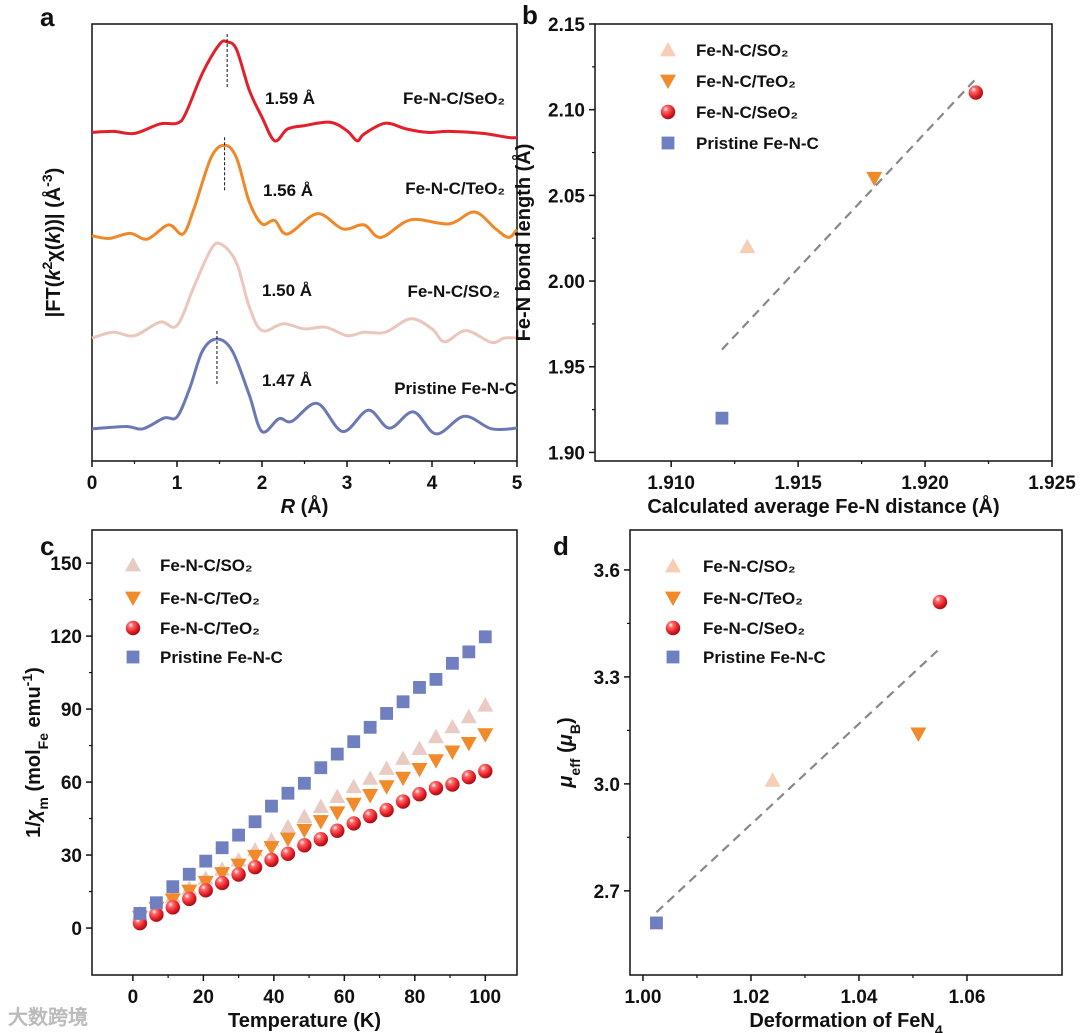  Describe the element at coordinates (842, 1021) in the screenshot. I see `label-part: Deformation of FeN` at that location.